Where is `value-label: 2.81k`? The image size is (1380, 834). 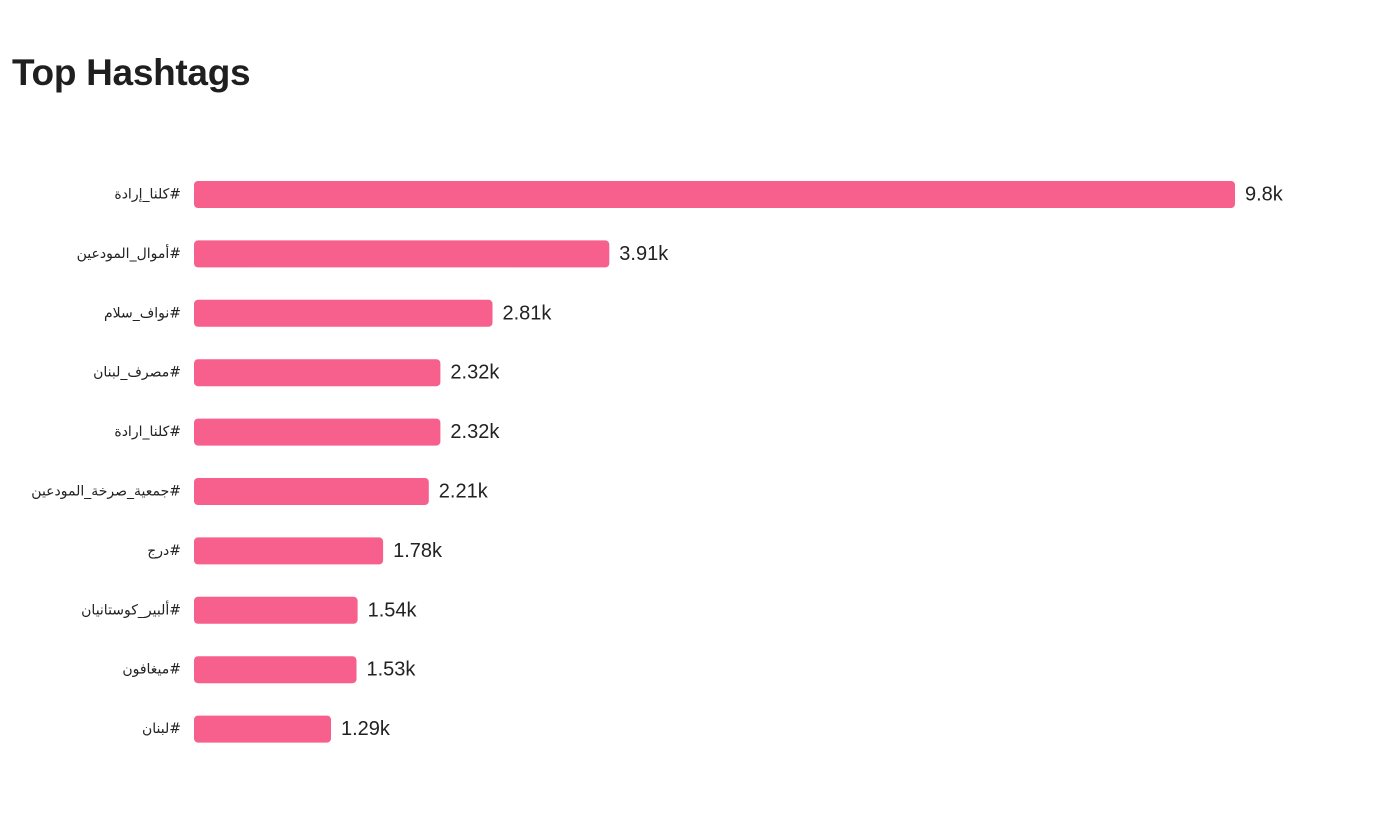 value-label: 2.81k is located at coordinates (528, 313).